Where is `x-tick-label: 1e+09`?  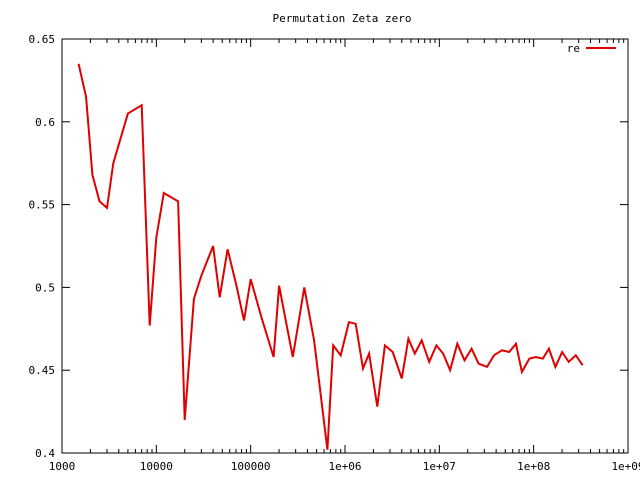
x-tick-label: 1e+09 is located at coordinates (625, 466).